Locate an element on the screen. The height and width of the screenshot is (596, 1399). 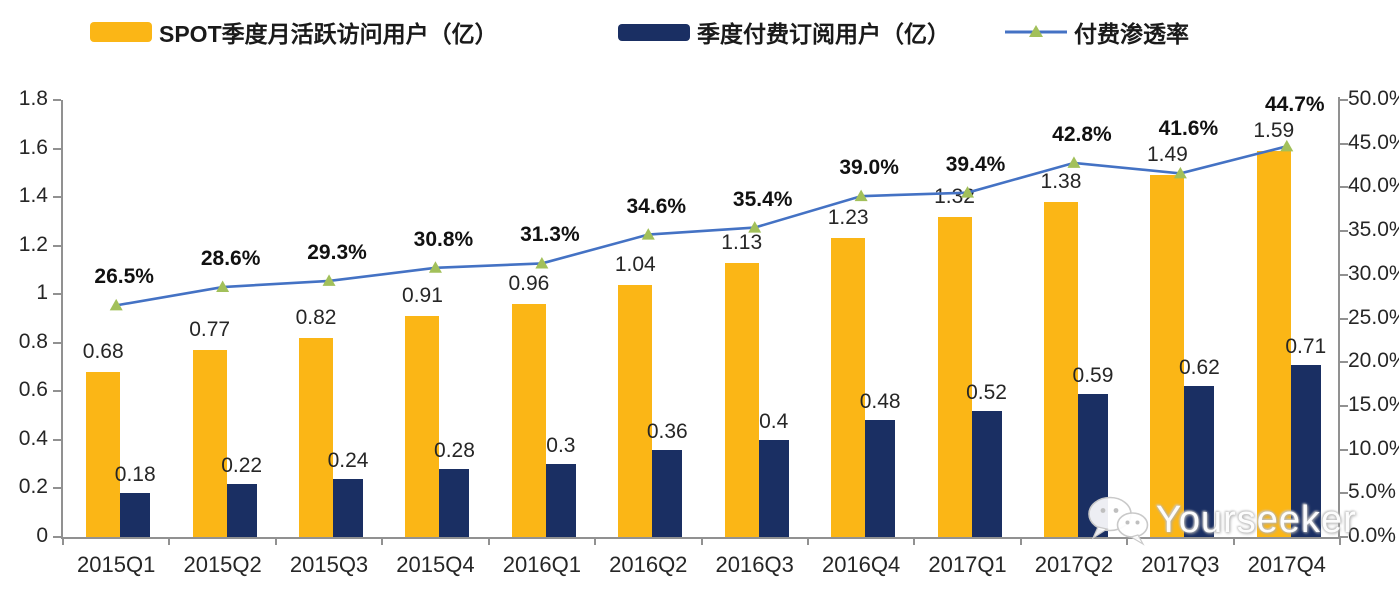
bar-label-subscribers: 0.28 is located at coordinates (454, 451).